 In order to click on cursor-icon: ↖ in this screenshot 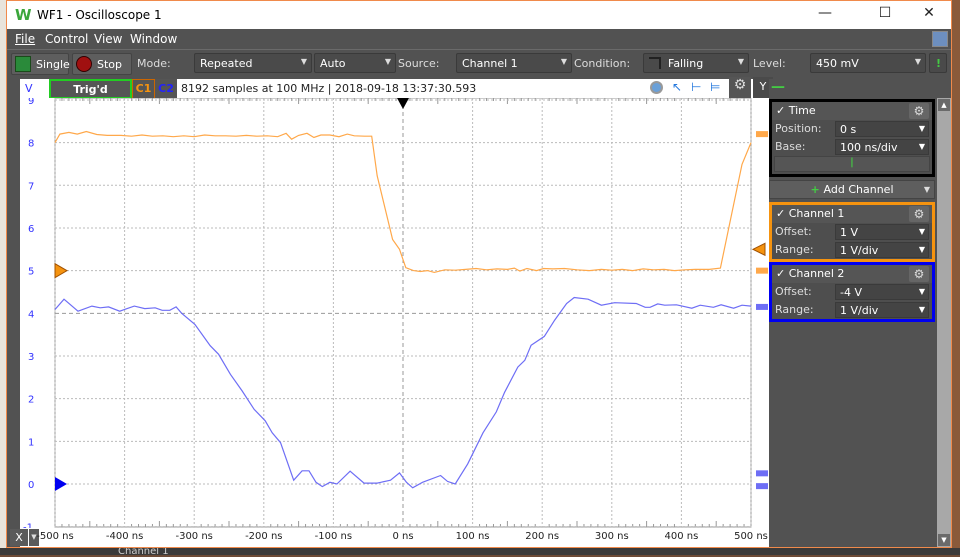, I will do `click(677, 87)`.